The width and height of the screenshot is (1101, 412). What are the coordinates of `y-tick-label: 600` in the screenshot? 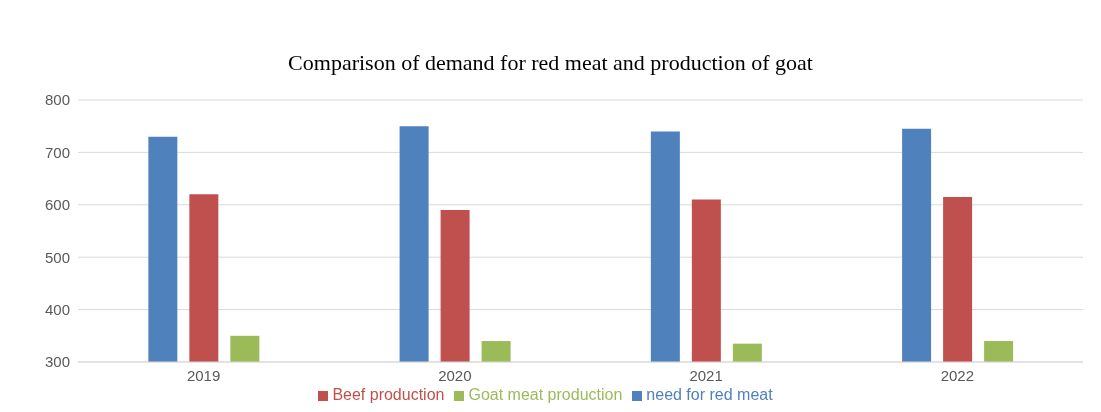 It's located at (57, 205).